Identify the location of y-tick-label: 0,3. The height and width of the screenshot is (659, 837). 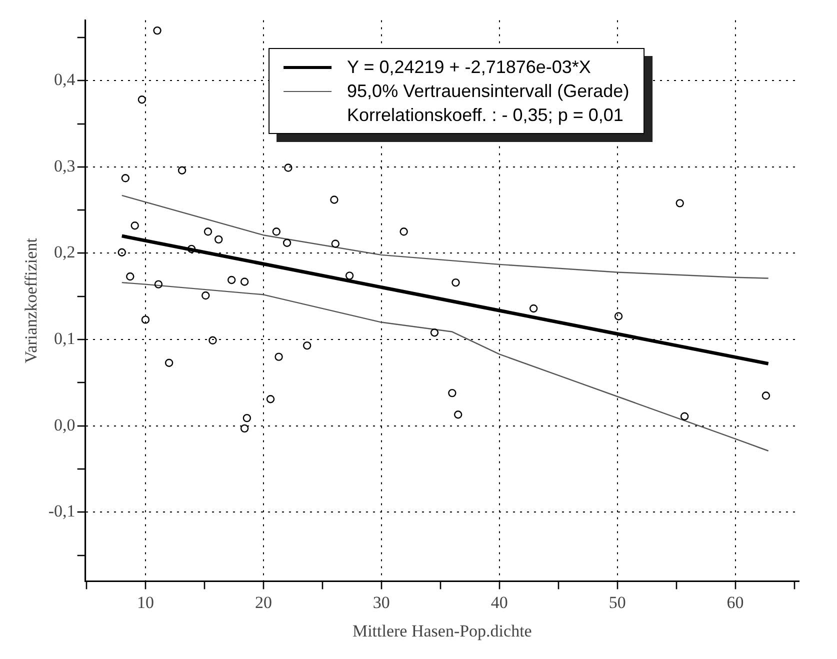
(65, 166).